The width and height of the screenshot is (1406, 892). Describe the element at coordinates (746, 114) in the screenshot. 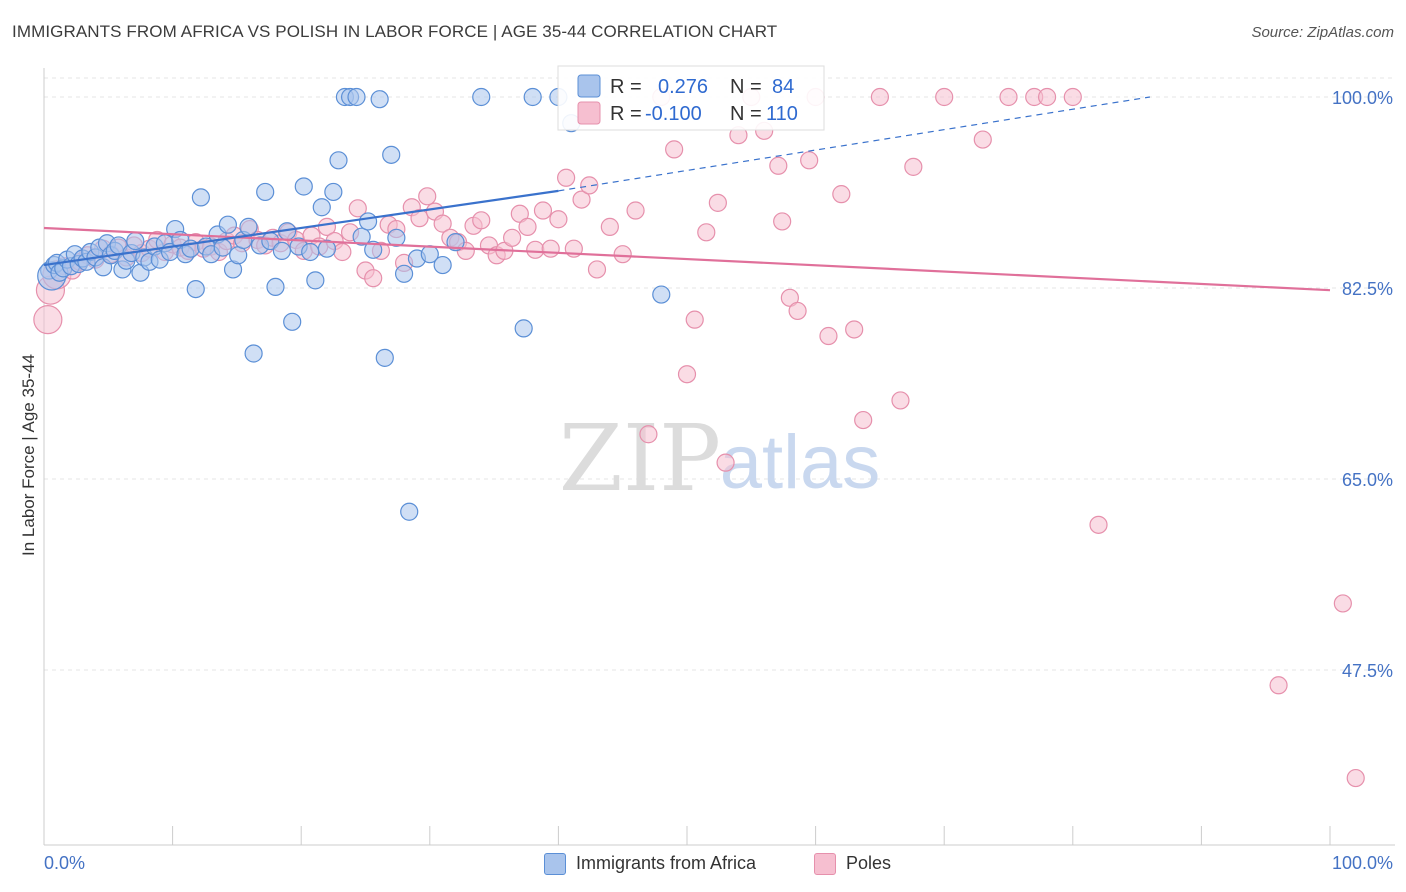

I see `legend-n-label-2: N =` at that location.